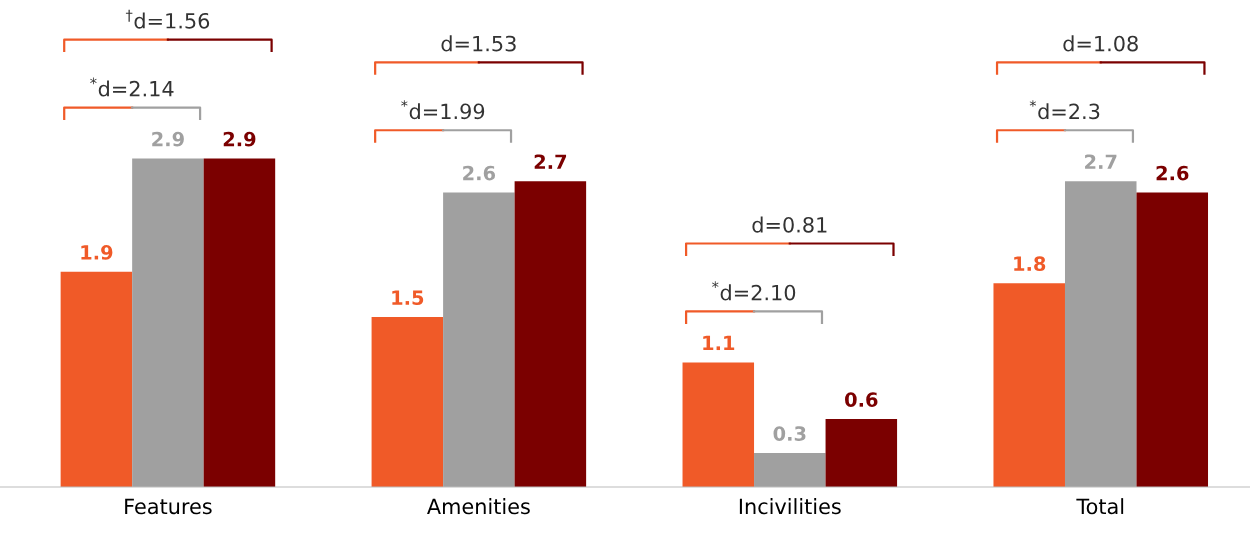 This screenshot has width=1250, height=534. What do you see at coordinates (167, 19) in the screenshot?
I see `text: $^{†}$d=1.56` at bounding box center [167, 19].